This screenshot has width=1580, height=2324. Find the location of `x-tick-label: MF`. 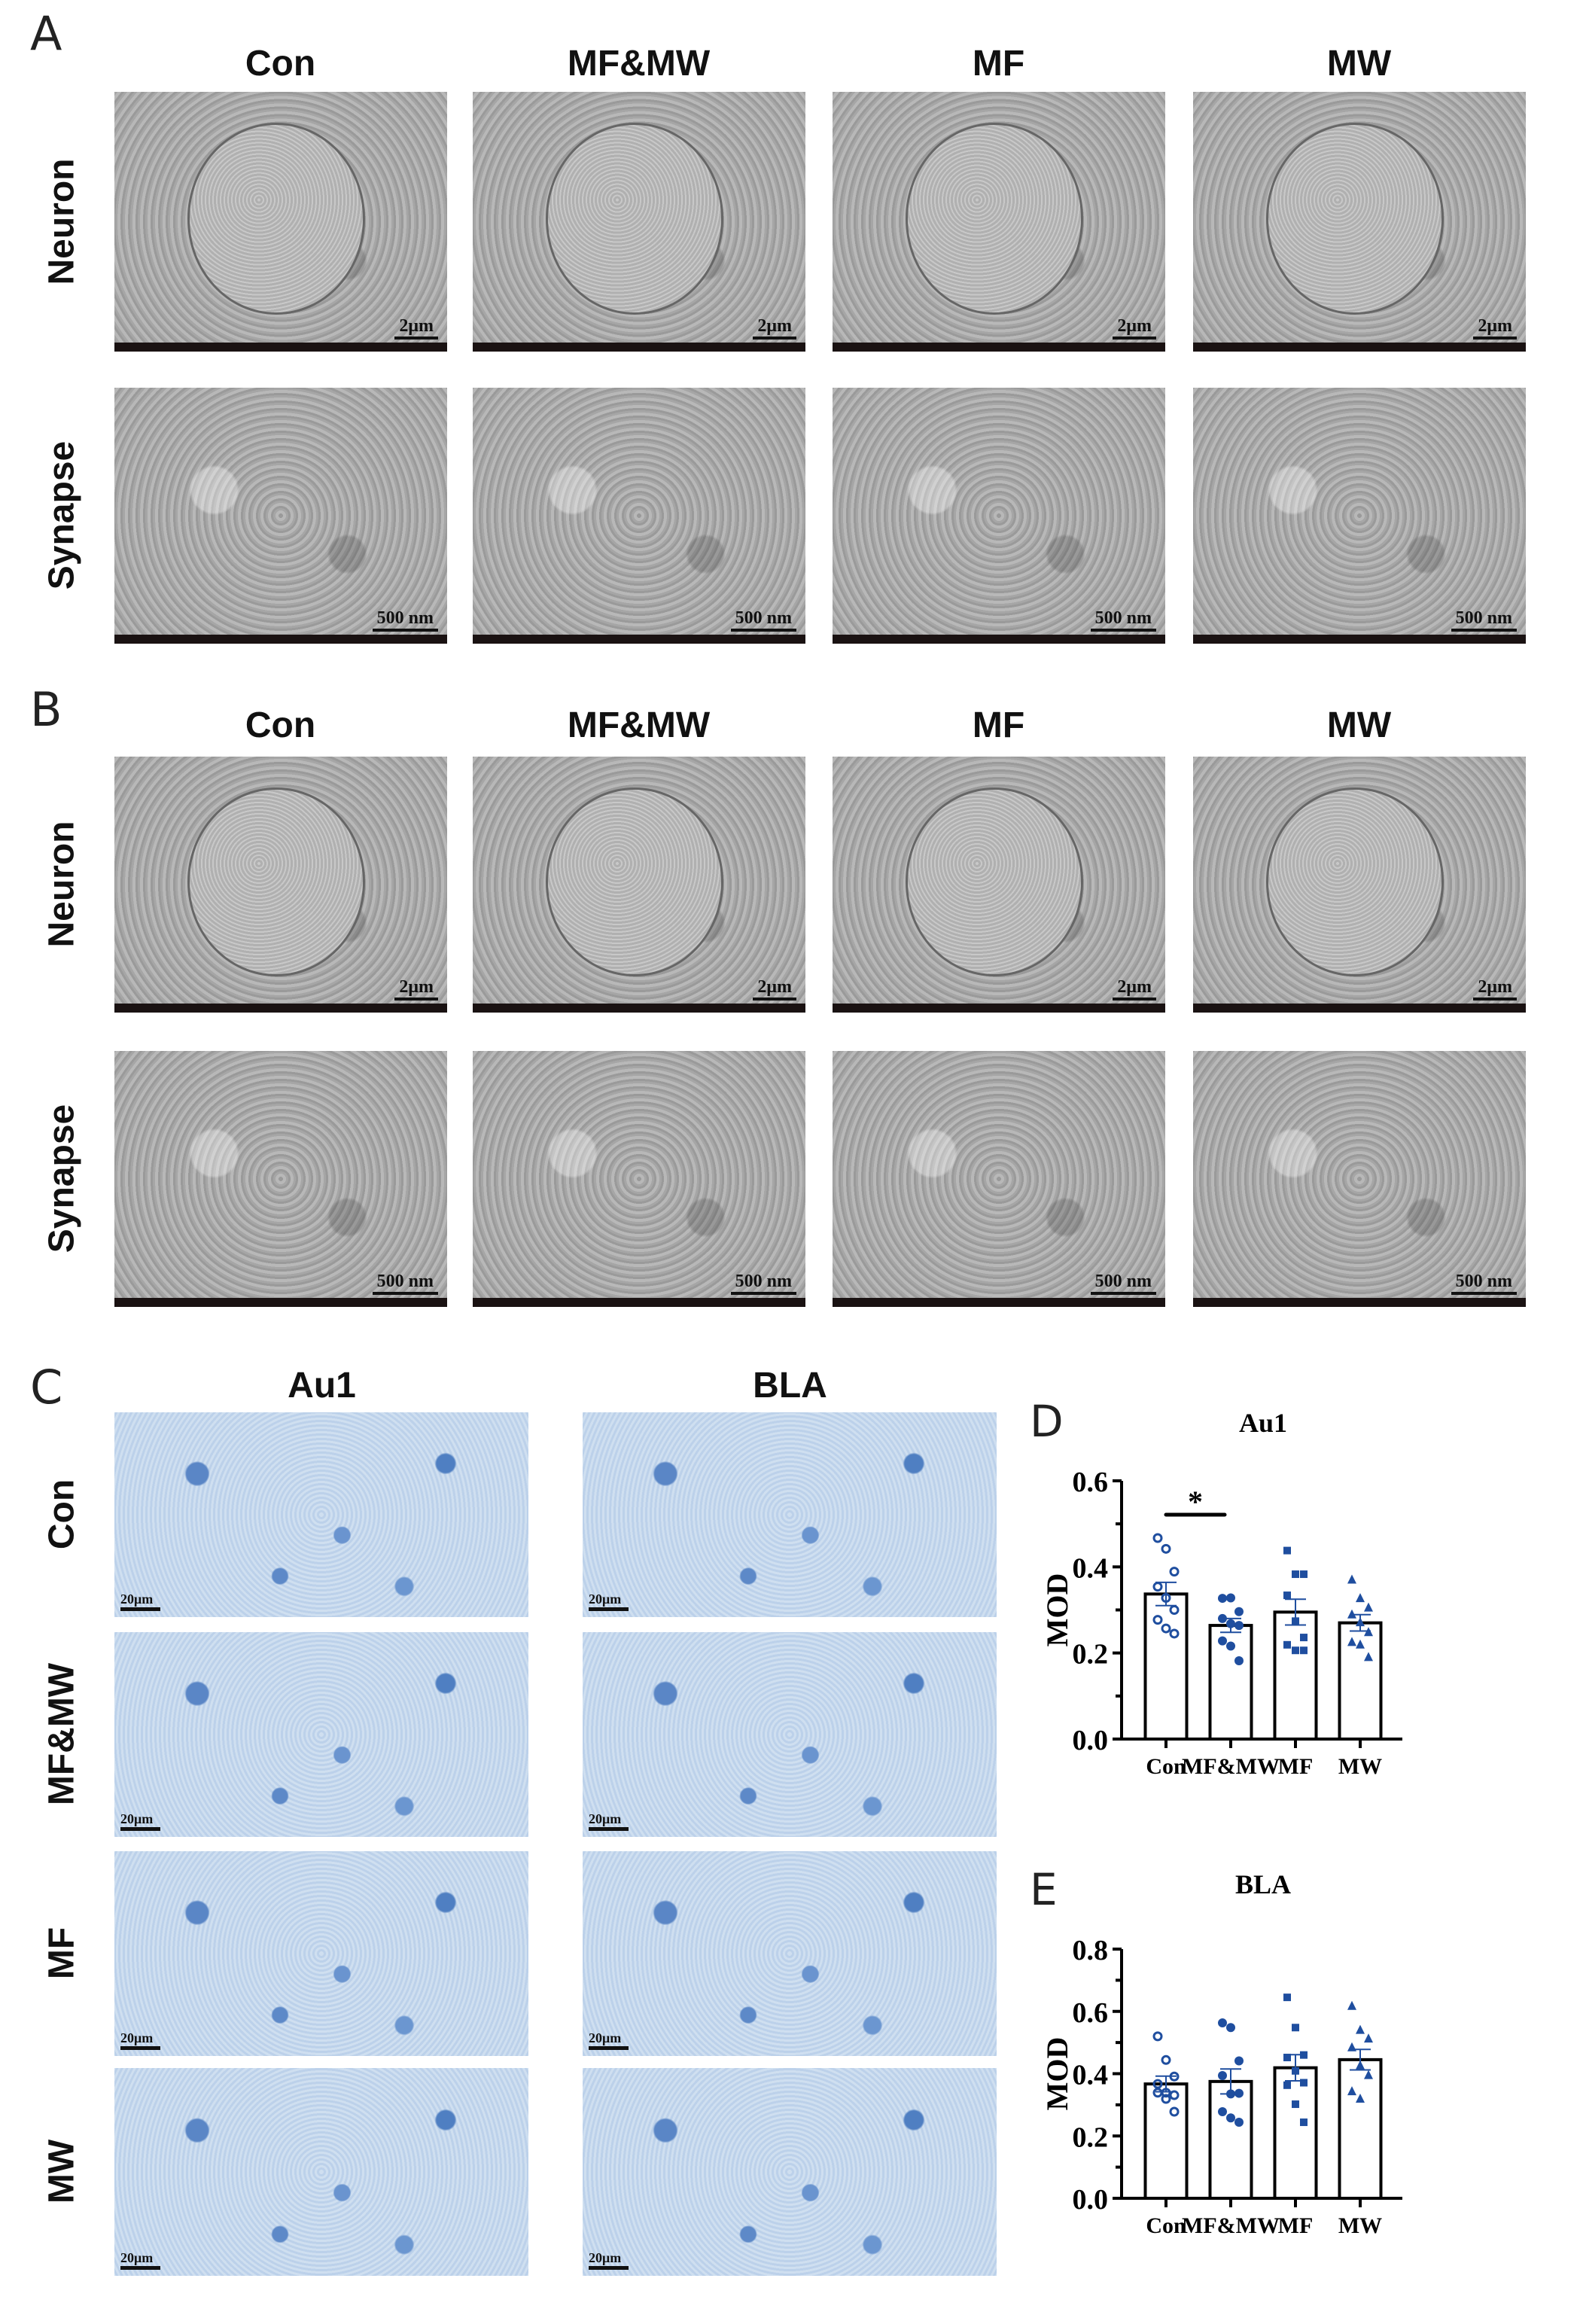

x-tick-label: MF is located at coordinates (1296, 2225).